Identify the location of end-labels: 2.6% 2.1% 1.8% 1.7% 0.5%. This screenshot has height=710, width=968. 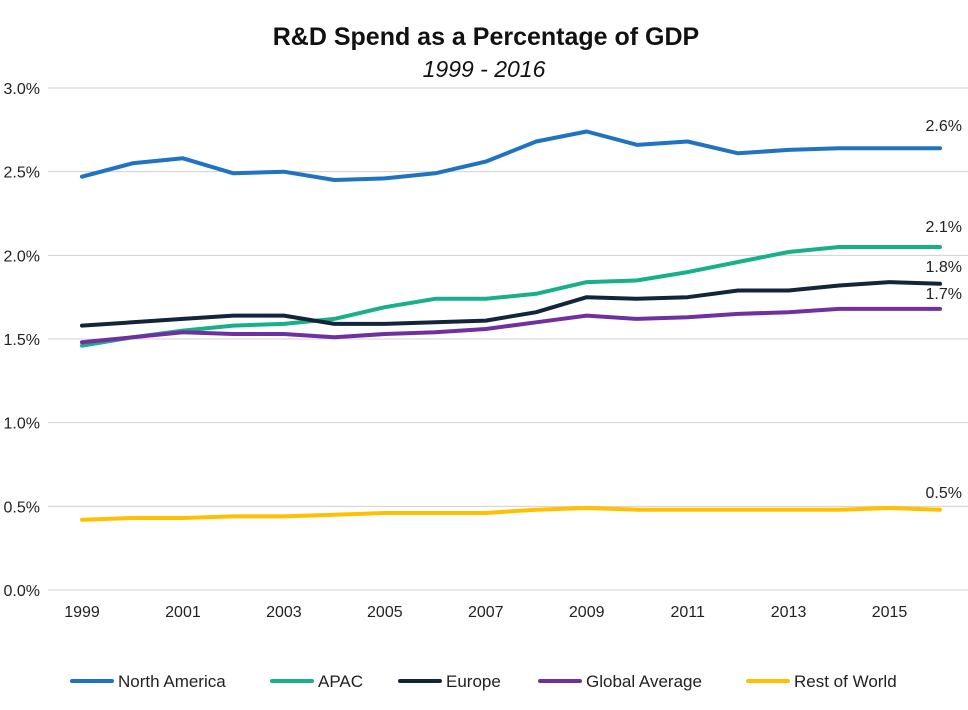
(944, 310).